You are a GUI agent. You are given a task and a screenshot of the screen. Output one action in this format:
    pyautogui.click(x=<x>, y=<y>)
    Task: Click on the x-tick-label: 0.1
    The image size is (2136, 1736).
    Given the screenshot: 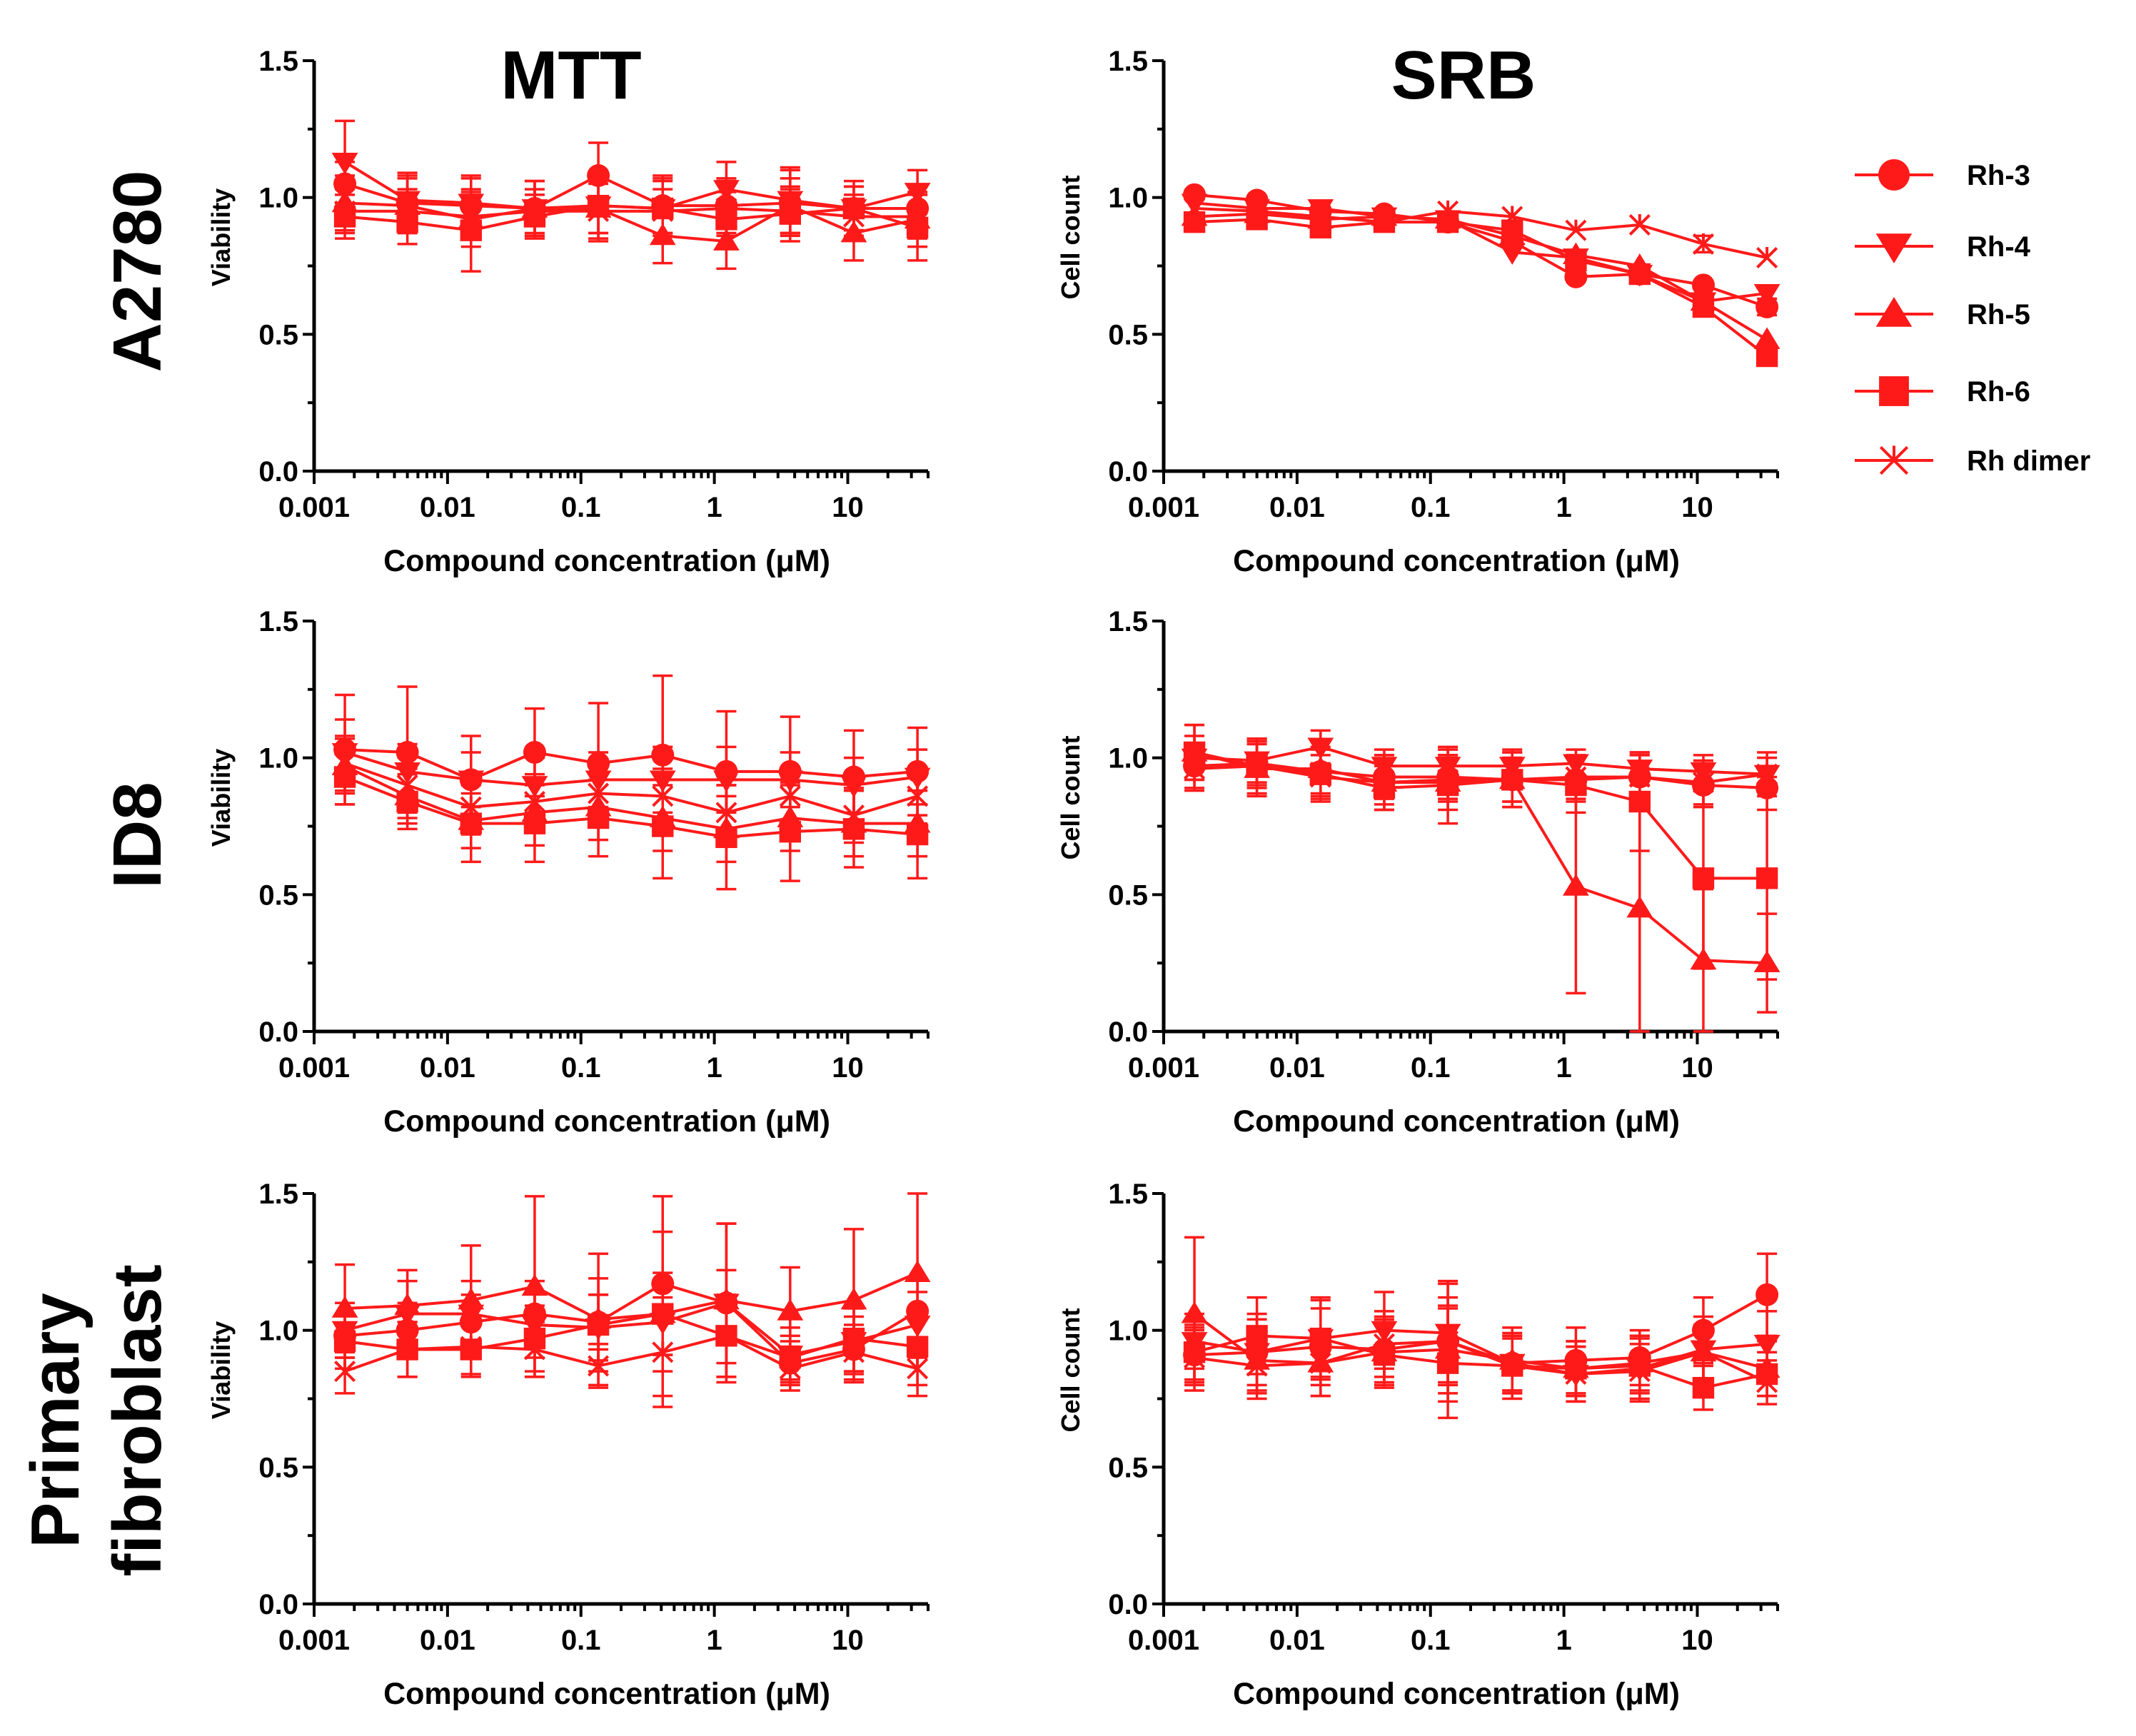 What is the action you would take?
    pyautogui.click(x=1431, y=507)
    